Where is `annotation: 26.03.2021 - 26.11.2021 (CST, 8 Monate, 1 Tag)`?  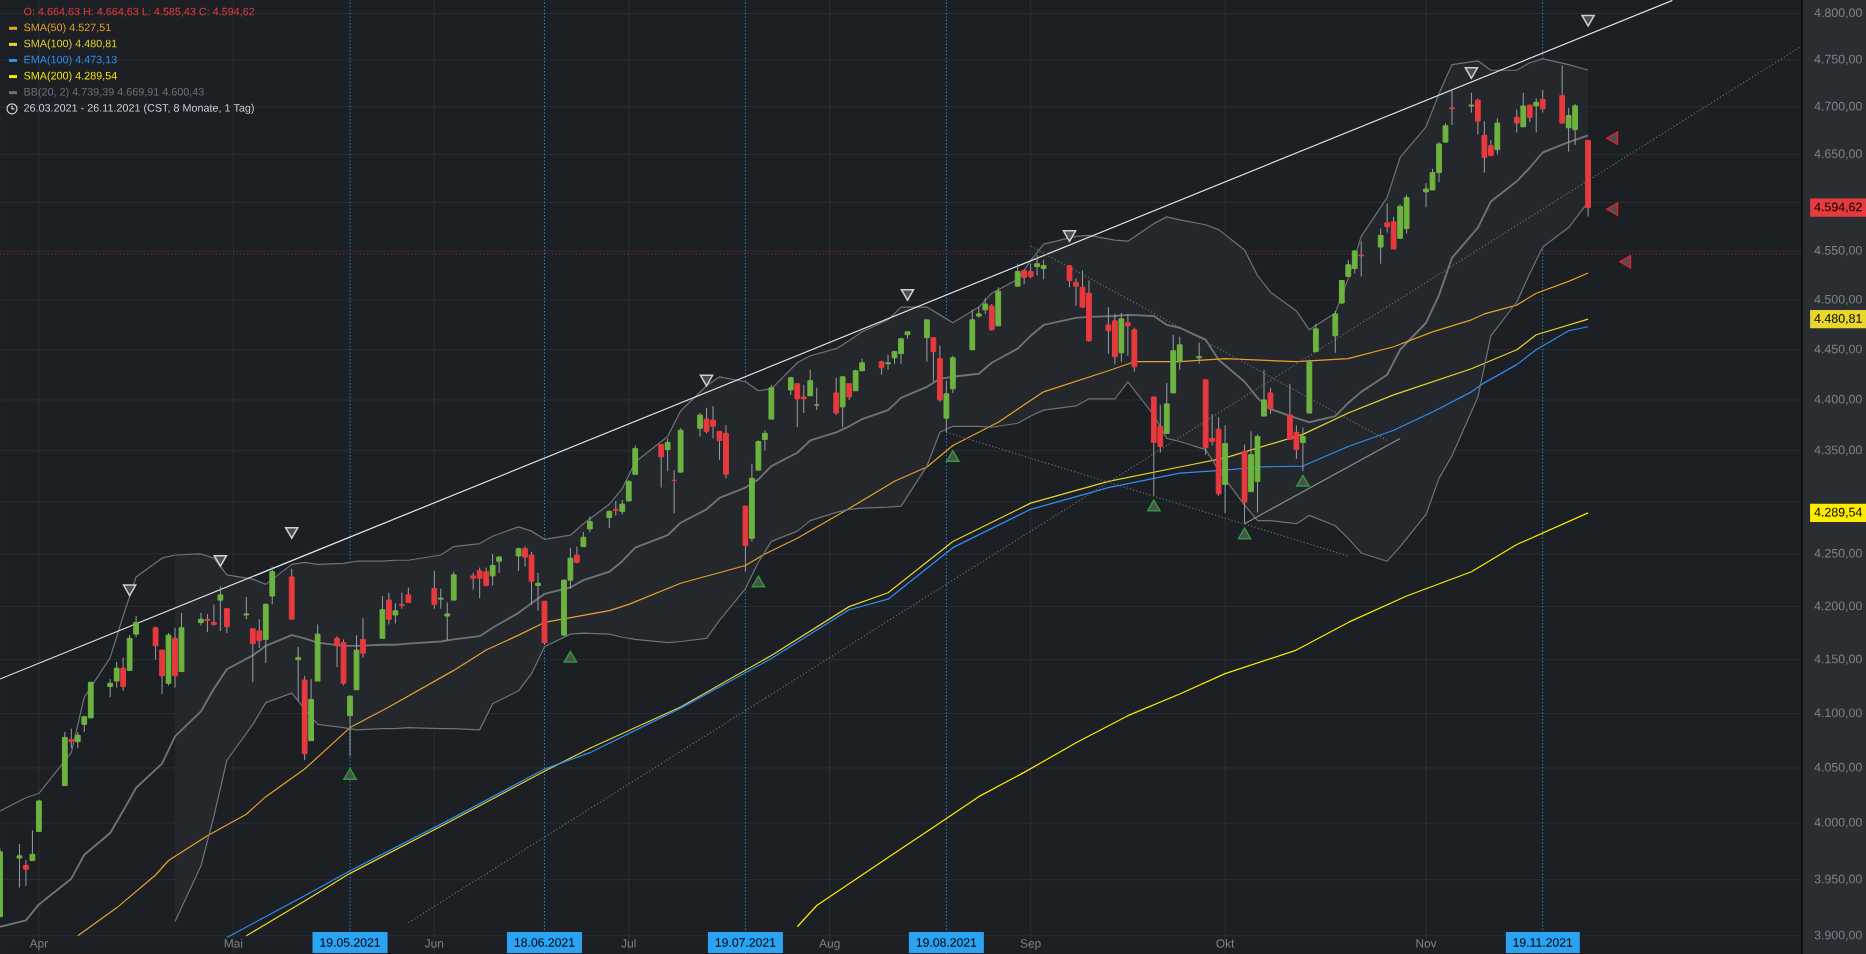 annotation: 26.03.2021 - 26.11.2021 (CST, 8 Monate, 1 Tag) is located at coordinates (139, 108).